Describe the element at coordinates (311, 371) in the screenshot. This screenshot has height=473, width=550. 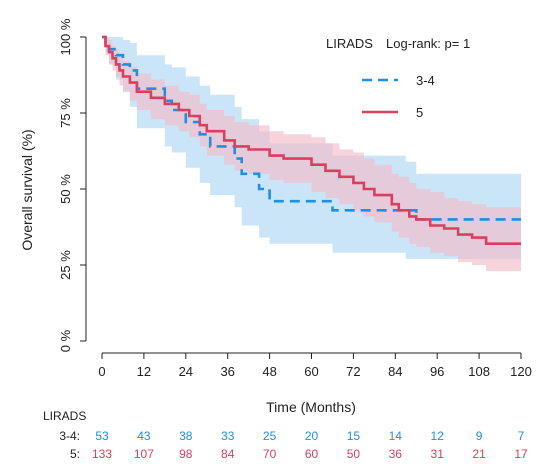
I see `x-tick-label: 60` at that location.